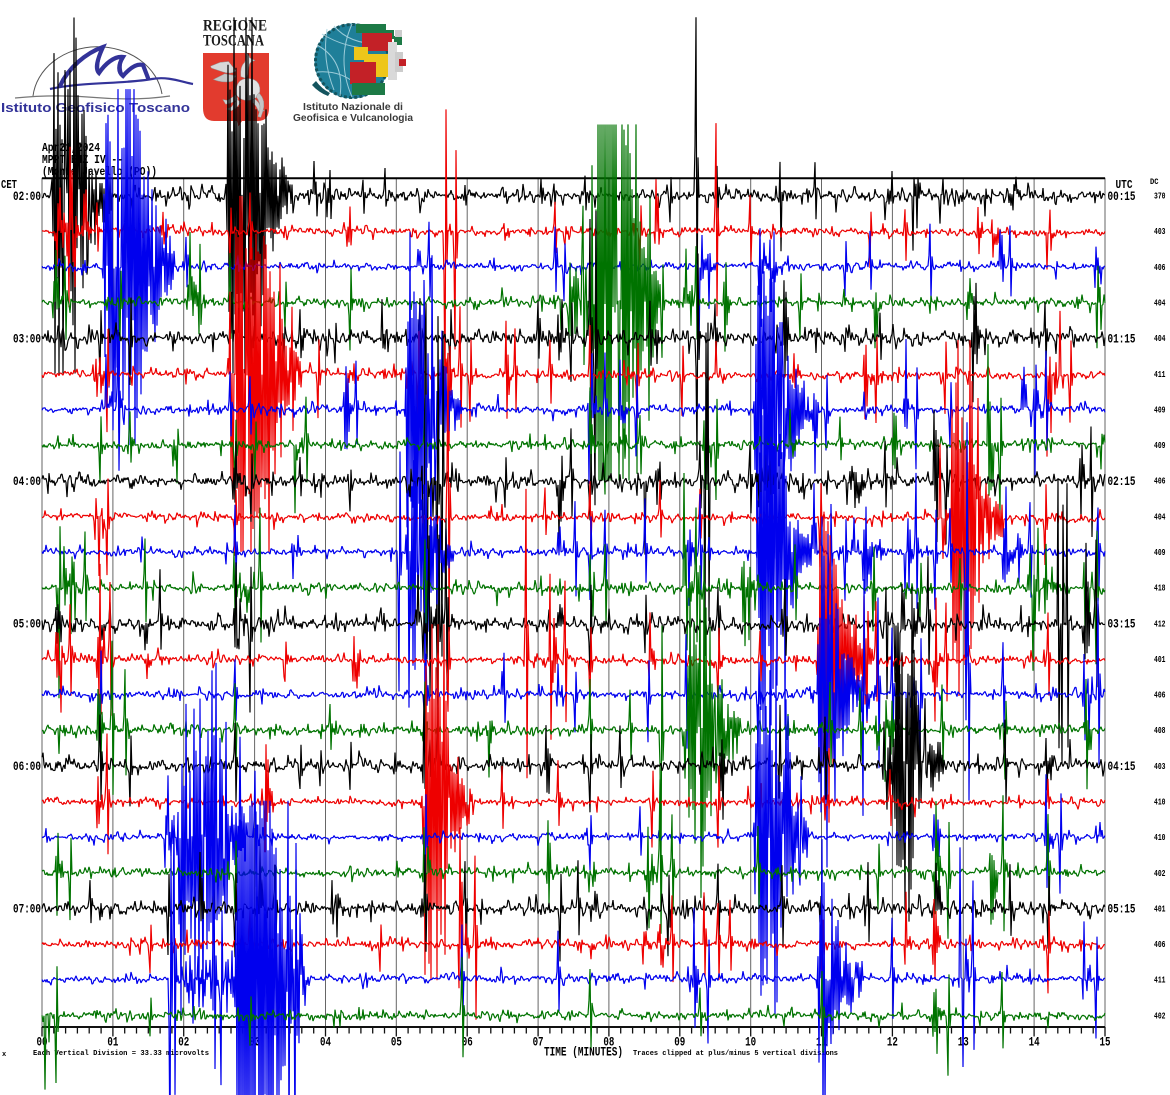 Image resolution: width=1170 pixels, height=1095 pixels. What do you see at coordinates (1160, 624) in the screenshot?
I see `svg-text: 412` at bounding box center [1160, 624].